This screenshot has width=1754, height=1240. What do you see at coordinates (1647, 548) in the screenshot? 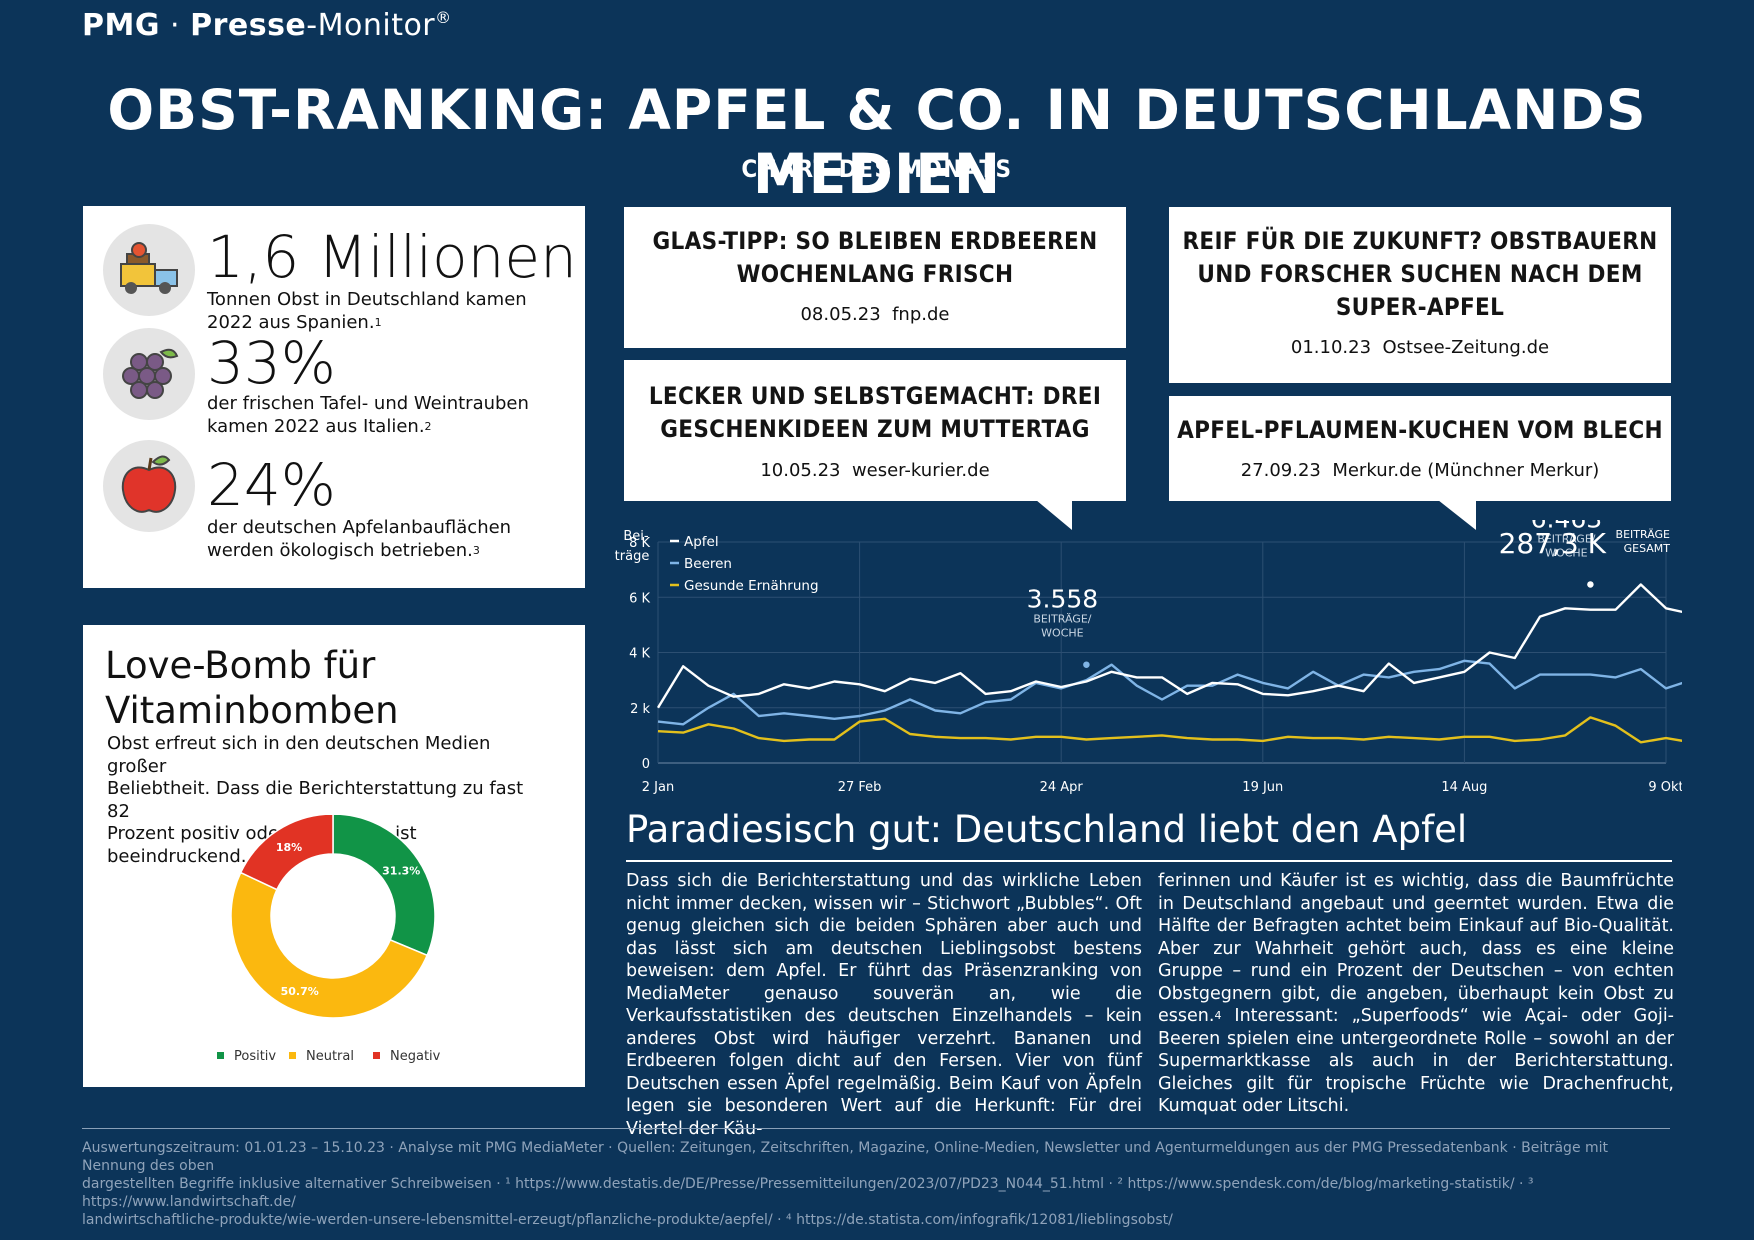
I see `total-label: GESAMT` at bounding box center [1647, 548].